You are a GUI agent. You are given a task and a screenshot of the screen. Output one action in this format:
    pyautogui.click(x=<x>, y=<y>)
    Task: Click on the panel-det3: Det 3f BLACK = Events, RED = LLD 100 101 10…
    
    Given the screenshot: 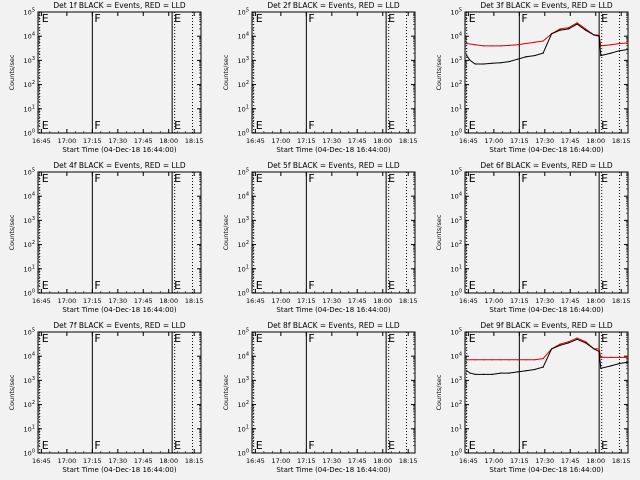 What is the action you would take?
    pyautogui.click(x=533, y=77)
    